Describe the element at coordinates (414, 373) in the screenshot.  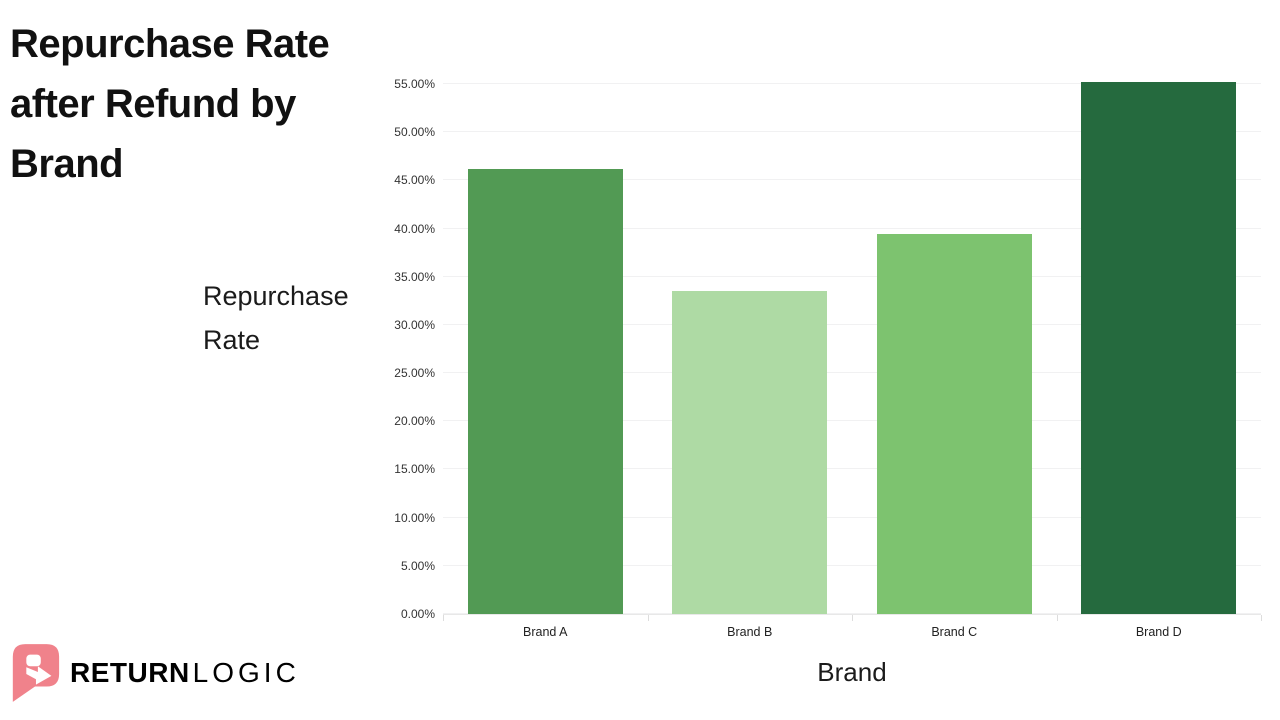
I see `y-axis-tick-label: 25.00%` at that location.